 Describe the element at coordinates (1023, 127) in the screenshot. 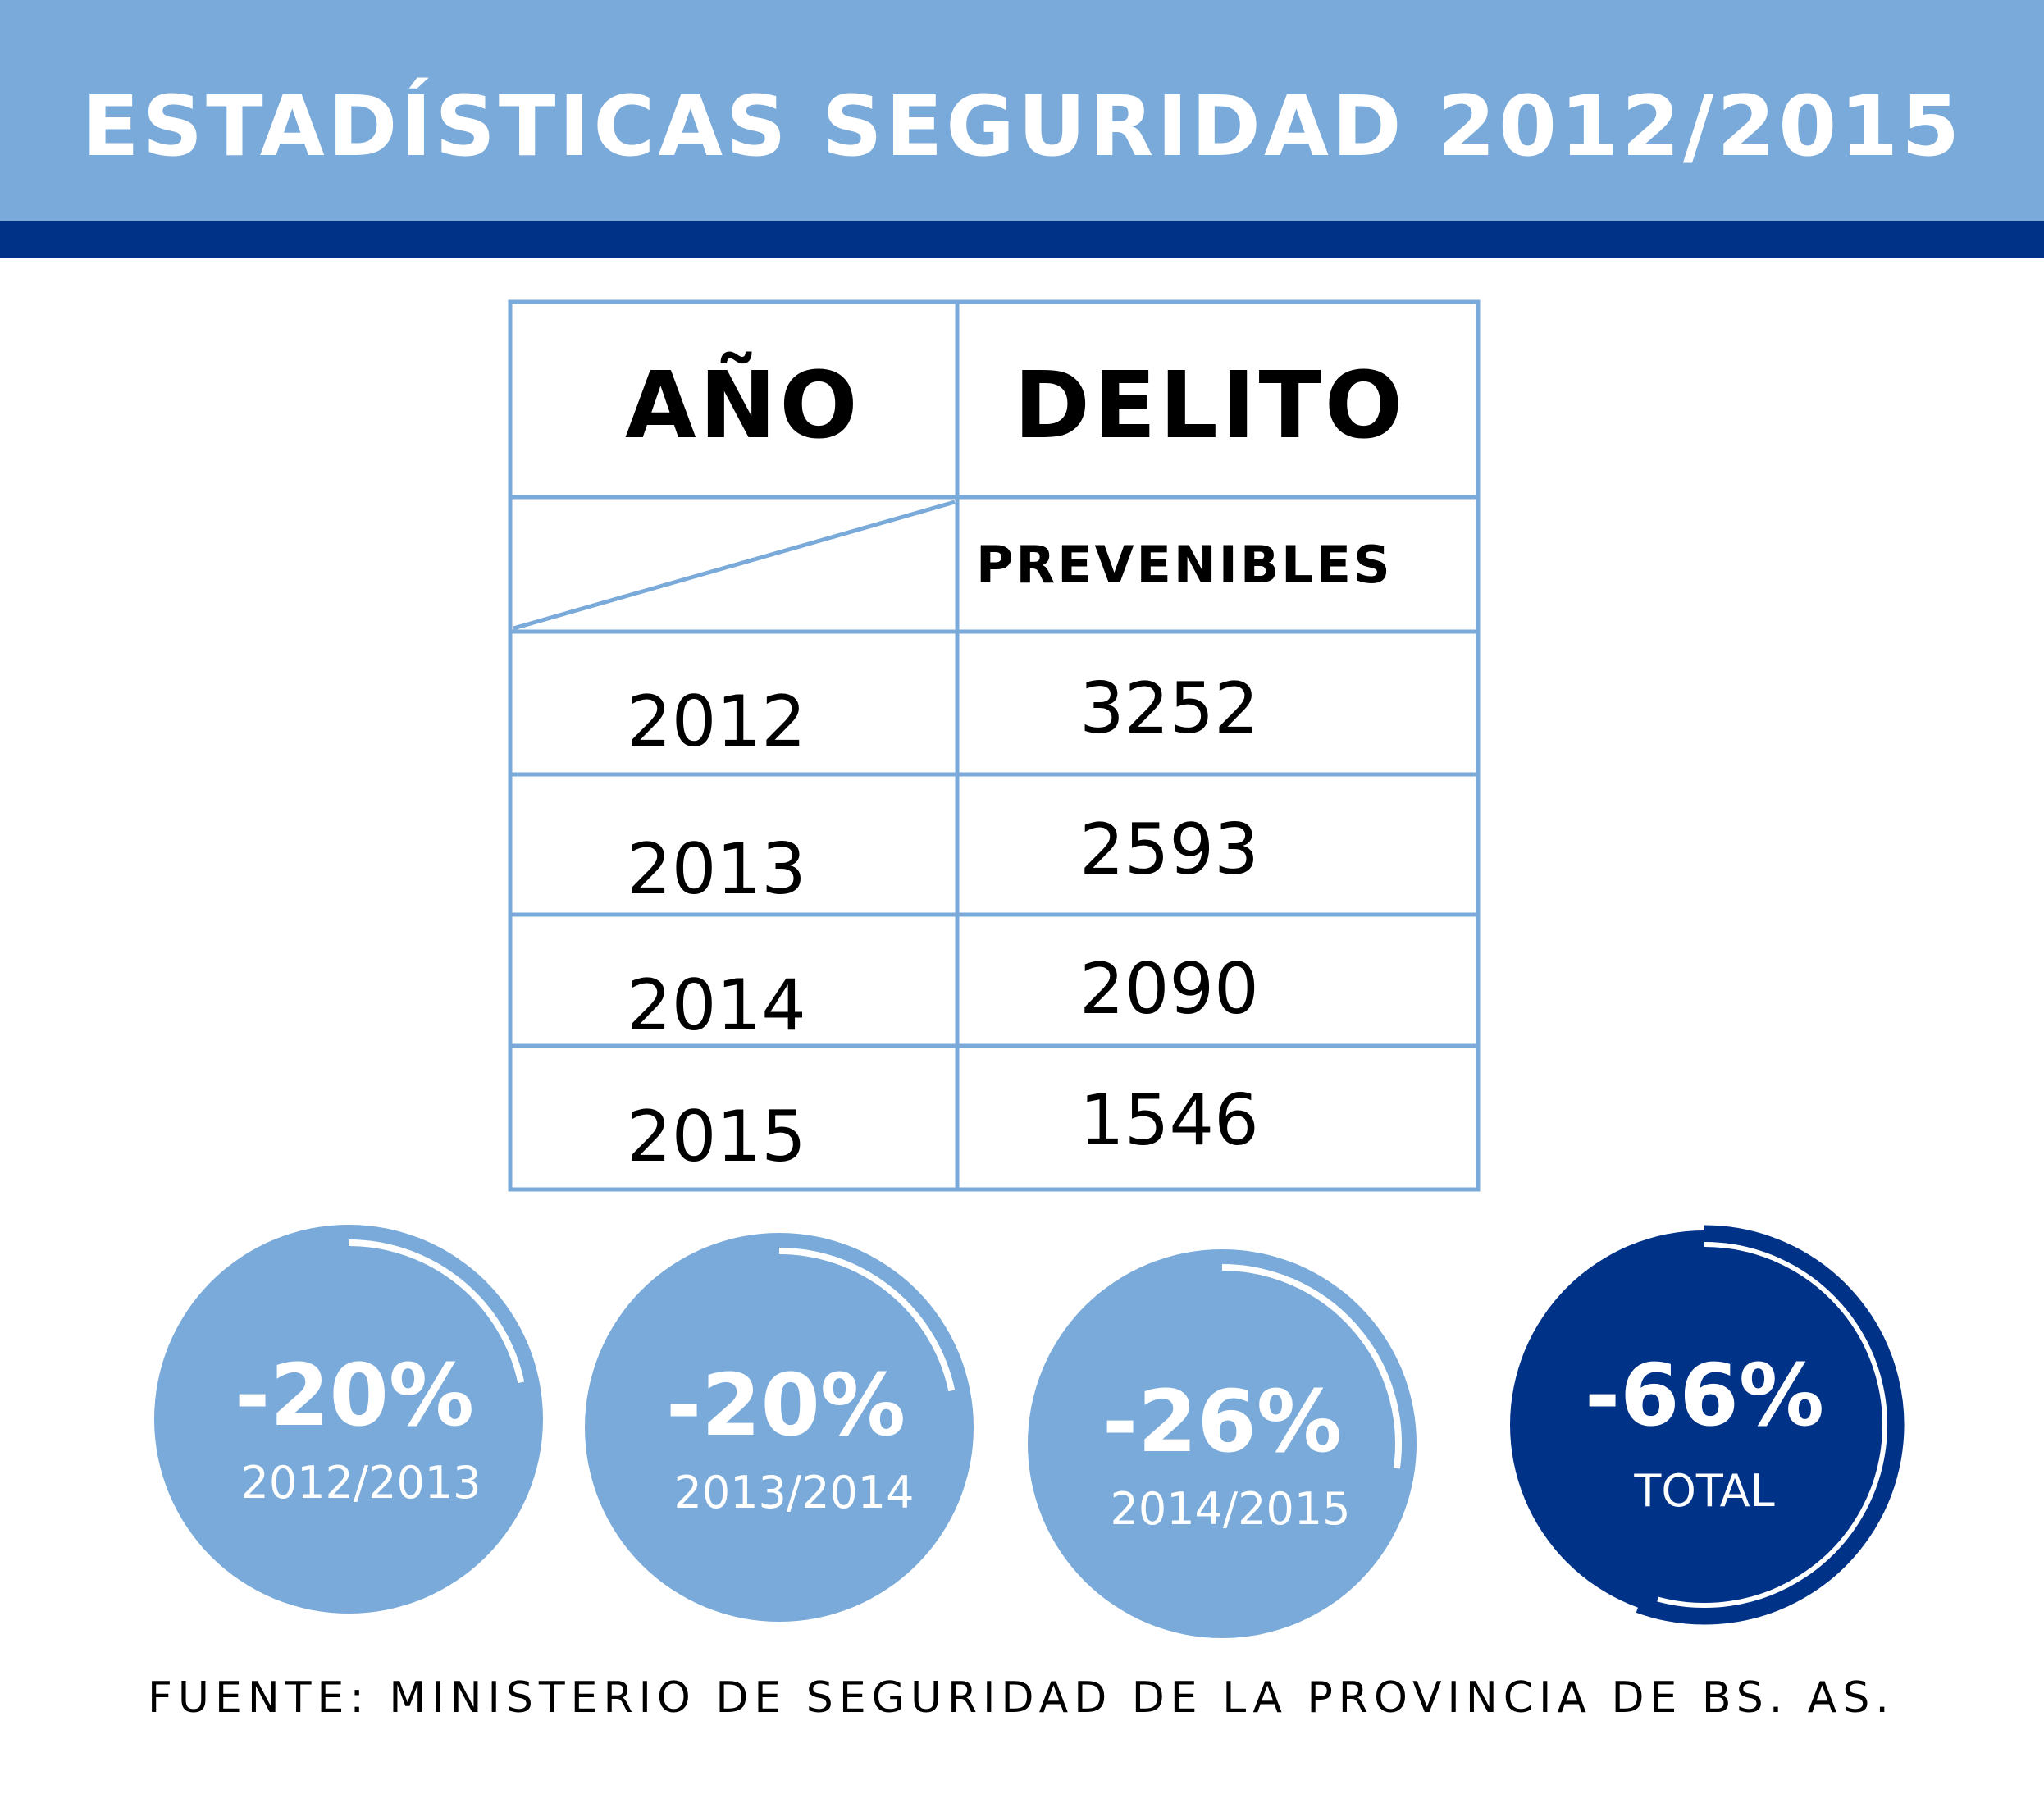

I see `page-title: ESTADÍSTICAS SEGURIDAD 2012/2015` at that location.